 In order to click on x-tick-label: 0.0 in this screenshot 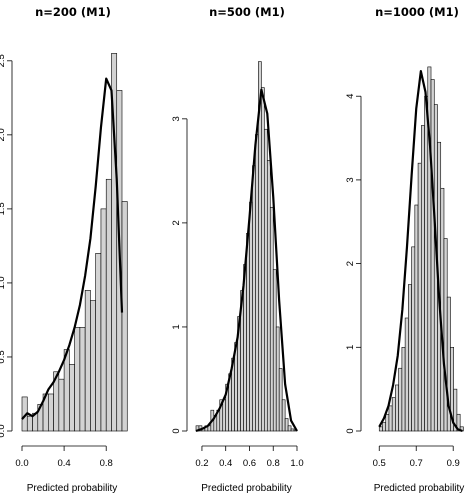, I will do `click(21, 463)`.